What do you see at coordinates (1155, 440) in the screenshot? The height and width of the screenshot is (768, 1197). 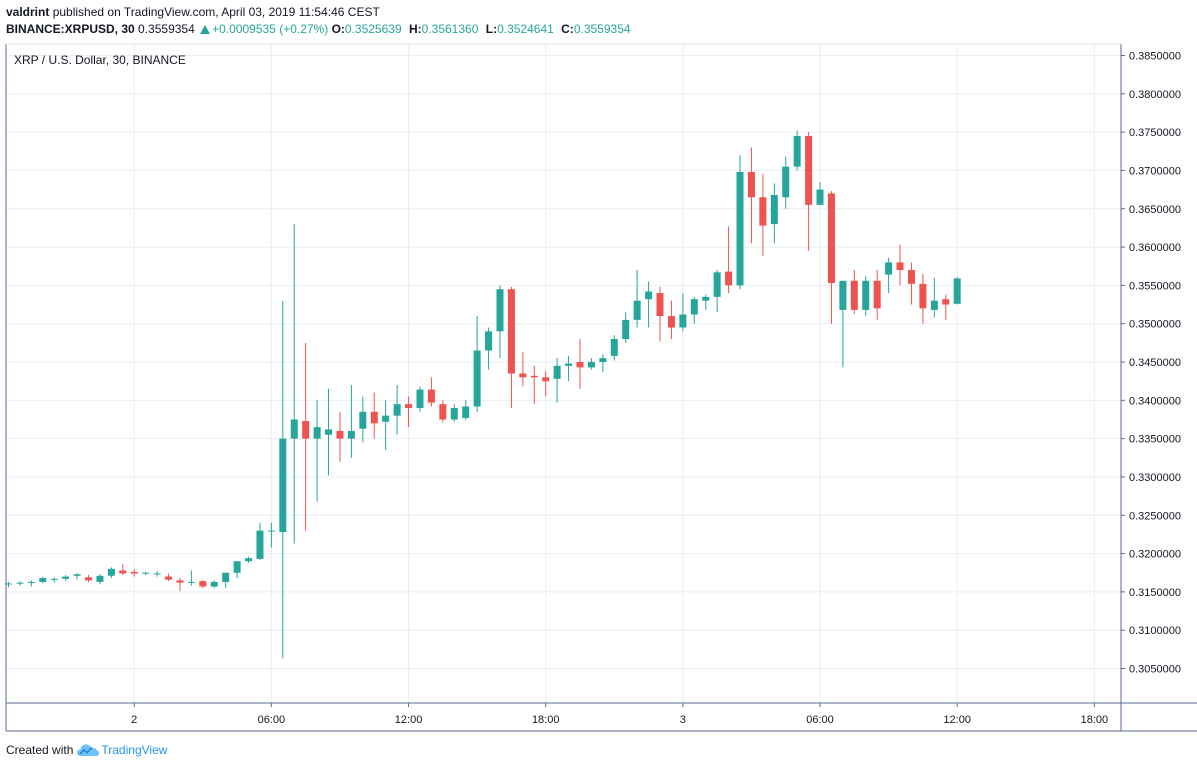 I see `price-tick-label: 0.3350000` at bounding box center [1155, 440].